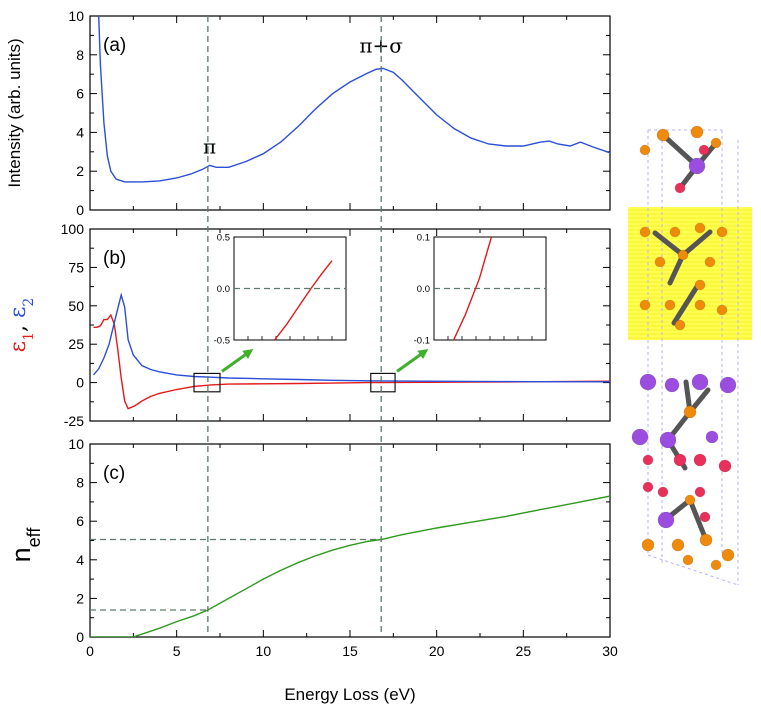  I want to click on x-axis-label: Energy Loss (eV), so click(349, 694).